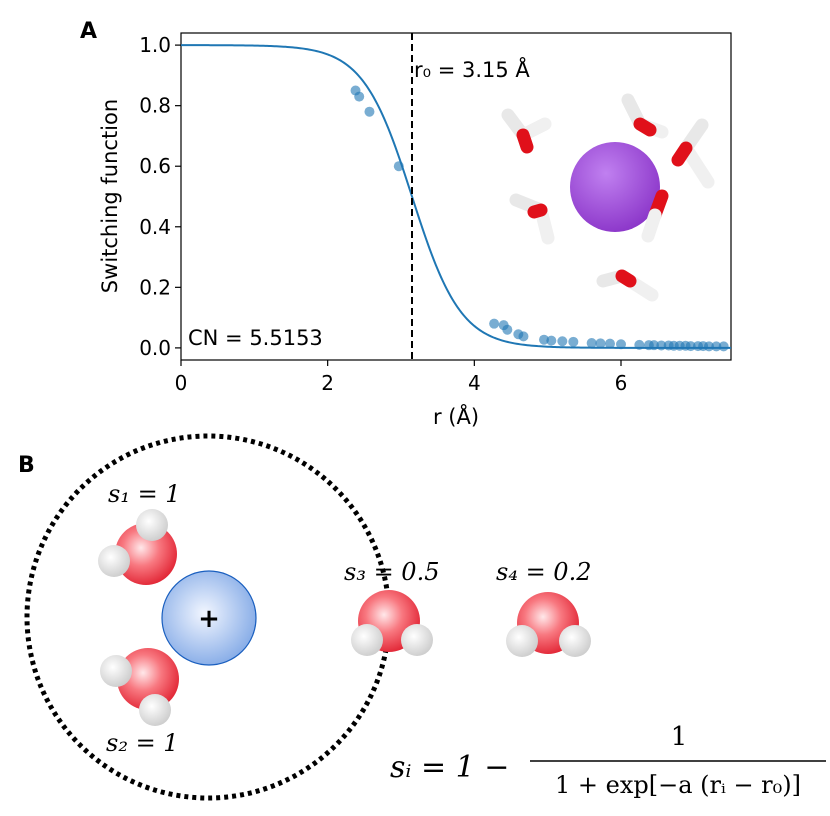 The image size is (830, 816). I want to click on s2-label: s₂ = 1, so click(142, 743).